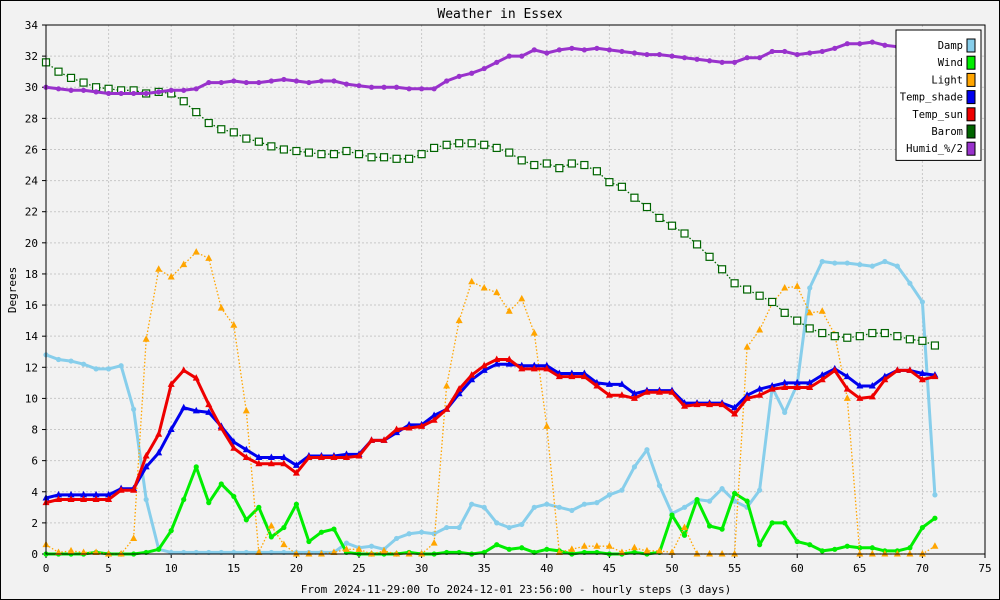 Image resolution: width=1000 pixels, height=600 pixels. I want to click on x-tick-label: 30, so click(421, 568).